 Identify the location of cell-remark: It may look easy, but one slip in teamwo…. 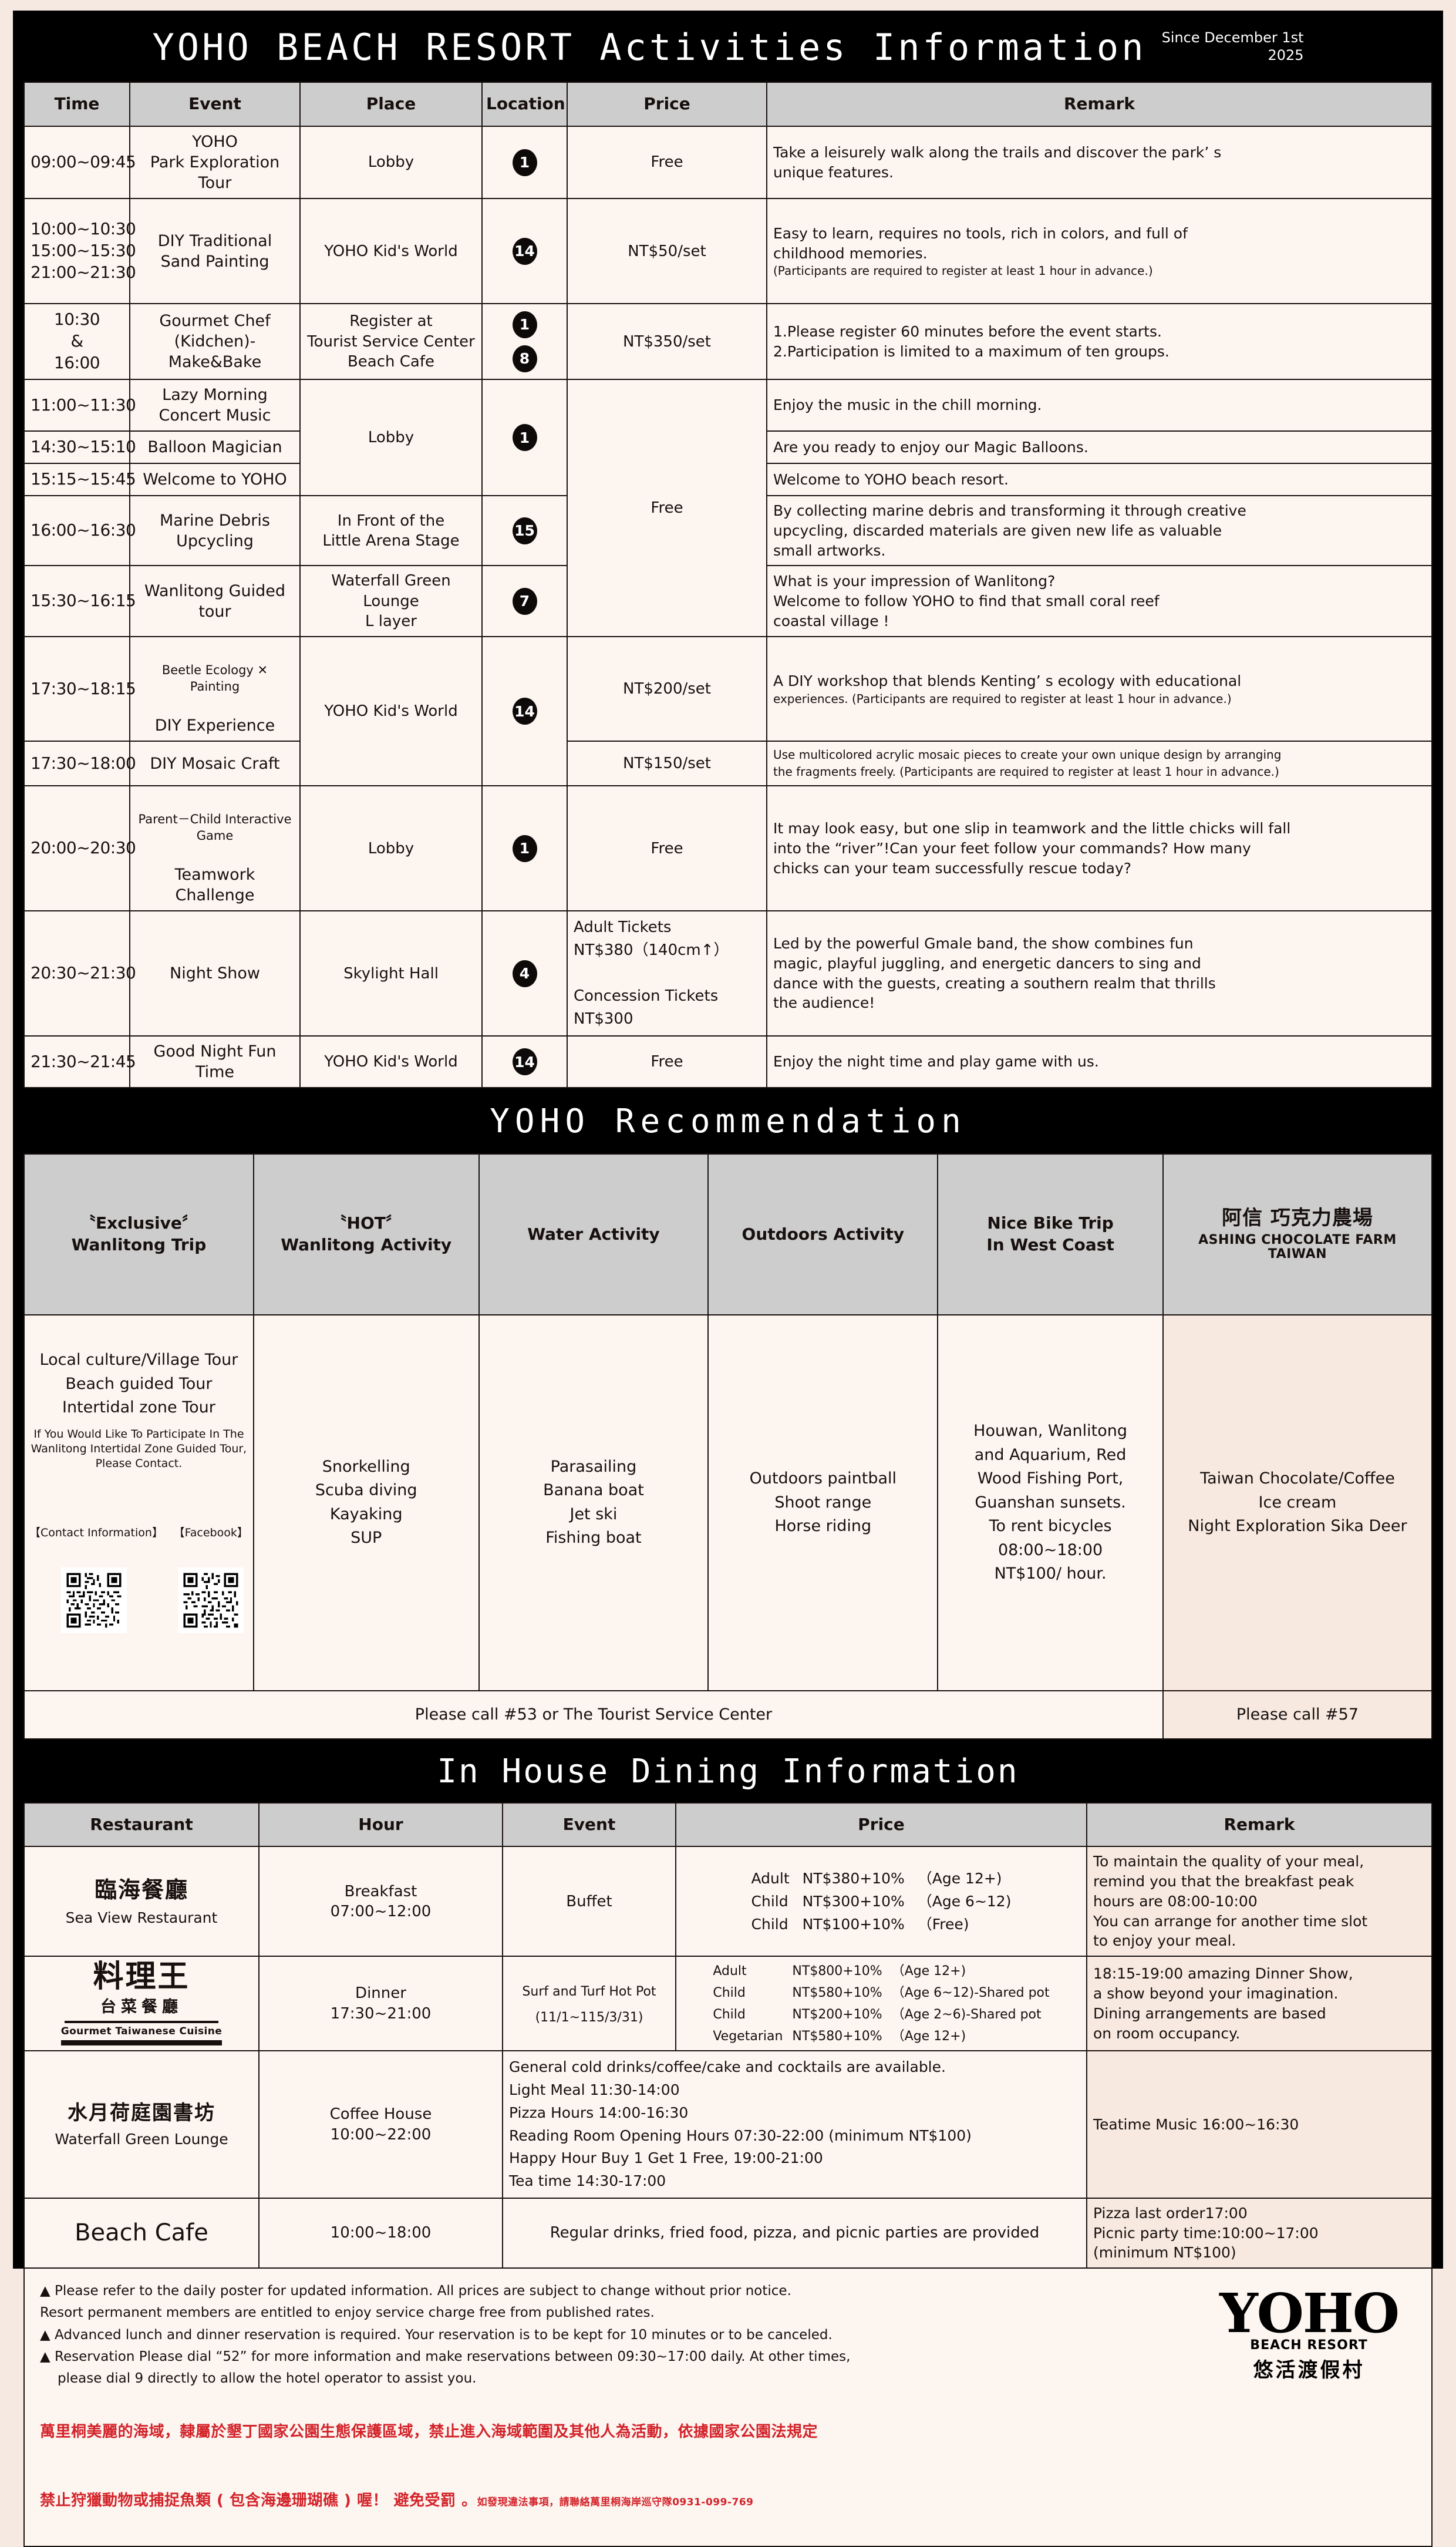
(1099, 848).